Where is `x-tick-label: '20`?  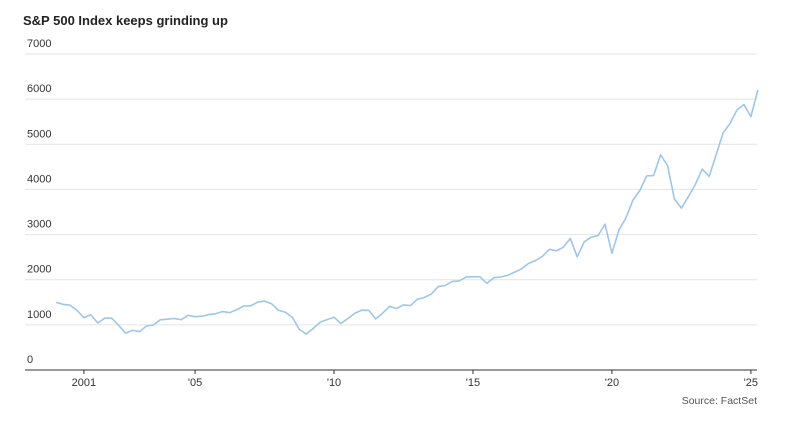 x-tick-label: '20 is located at coordinates (612, 383).